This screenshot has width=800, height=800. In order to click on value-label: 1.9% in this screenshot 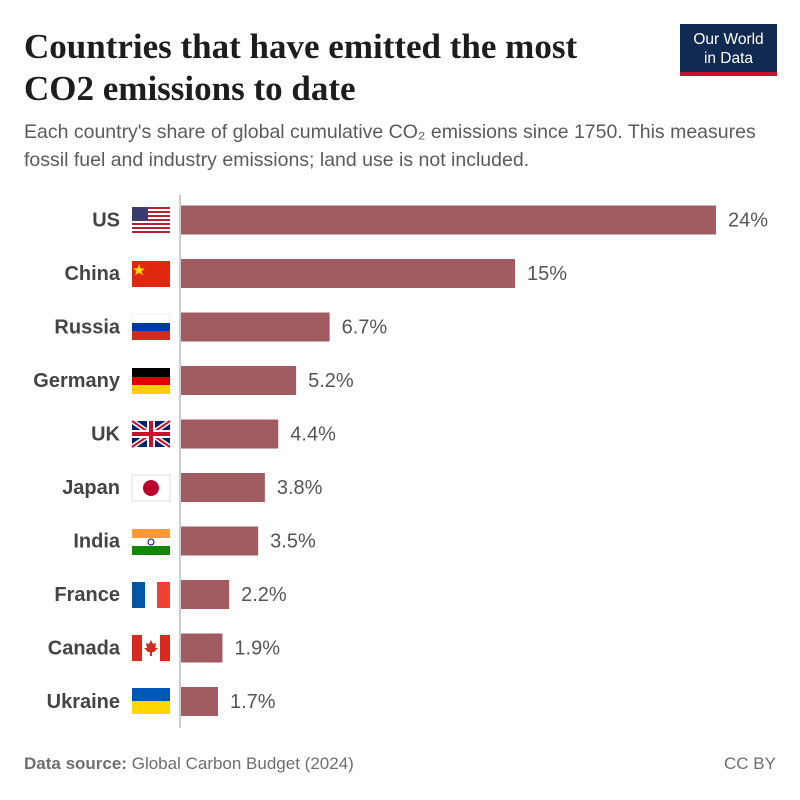, I will do `click(257, 648)`.